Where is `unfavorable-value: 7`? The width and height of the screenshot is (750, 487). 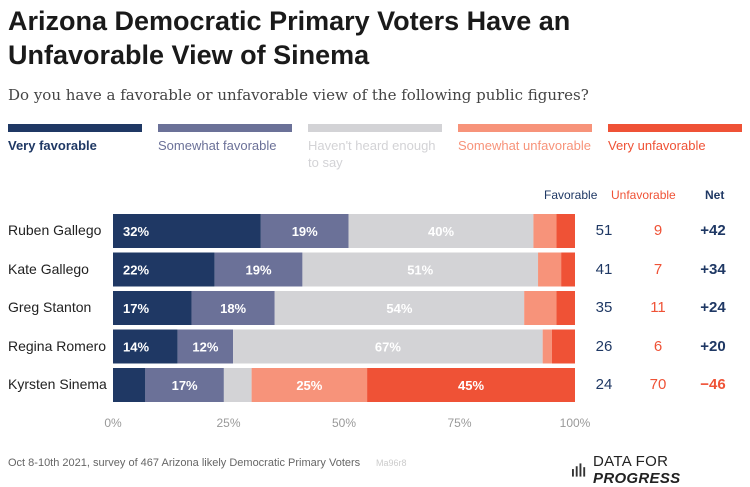
unfavorable-value: 7 is located at coordinates (658, 269).